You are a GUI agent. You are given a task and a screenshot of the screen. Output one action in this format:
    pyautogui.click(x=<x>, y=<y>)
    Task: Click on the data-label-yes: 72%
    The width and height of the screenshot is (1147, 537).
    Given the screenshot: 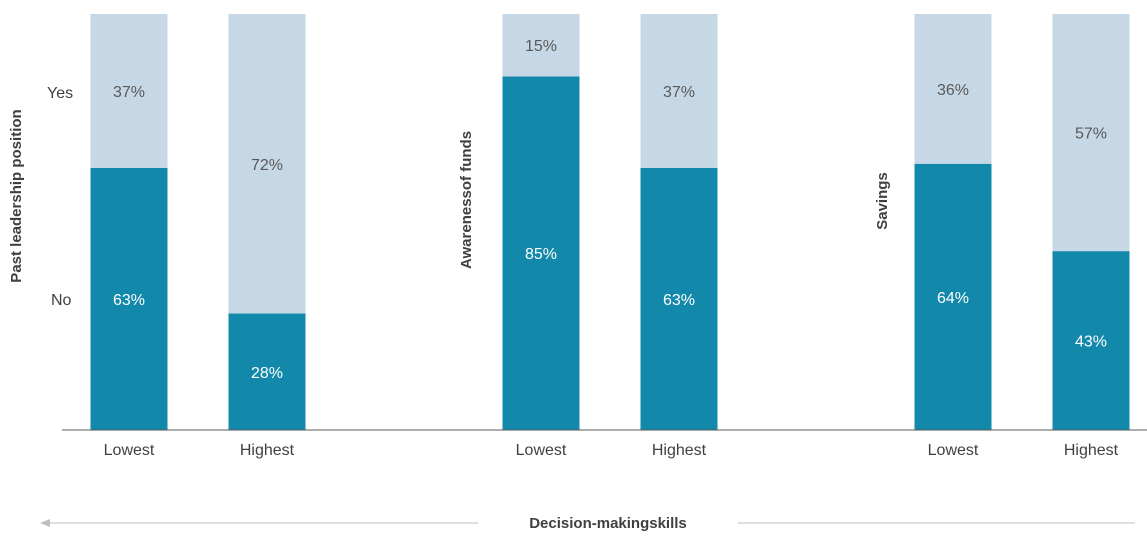 What is the action you would take?
    pyautogui.click(x=267, y=165)
    